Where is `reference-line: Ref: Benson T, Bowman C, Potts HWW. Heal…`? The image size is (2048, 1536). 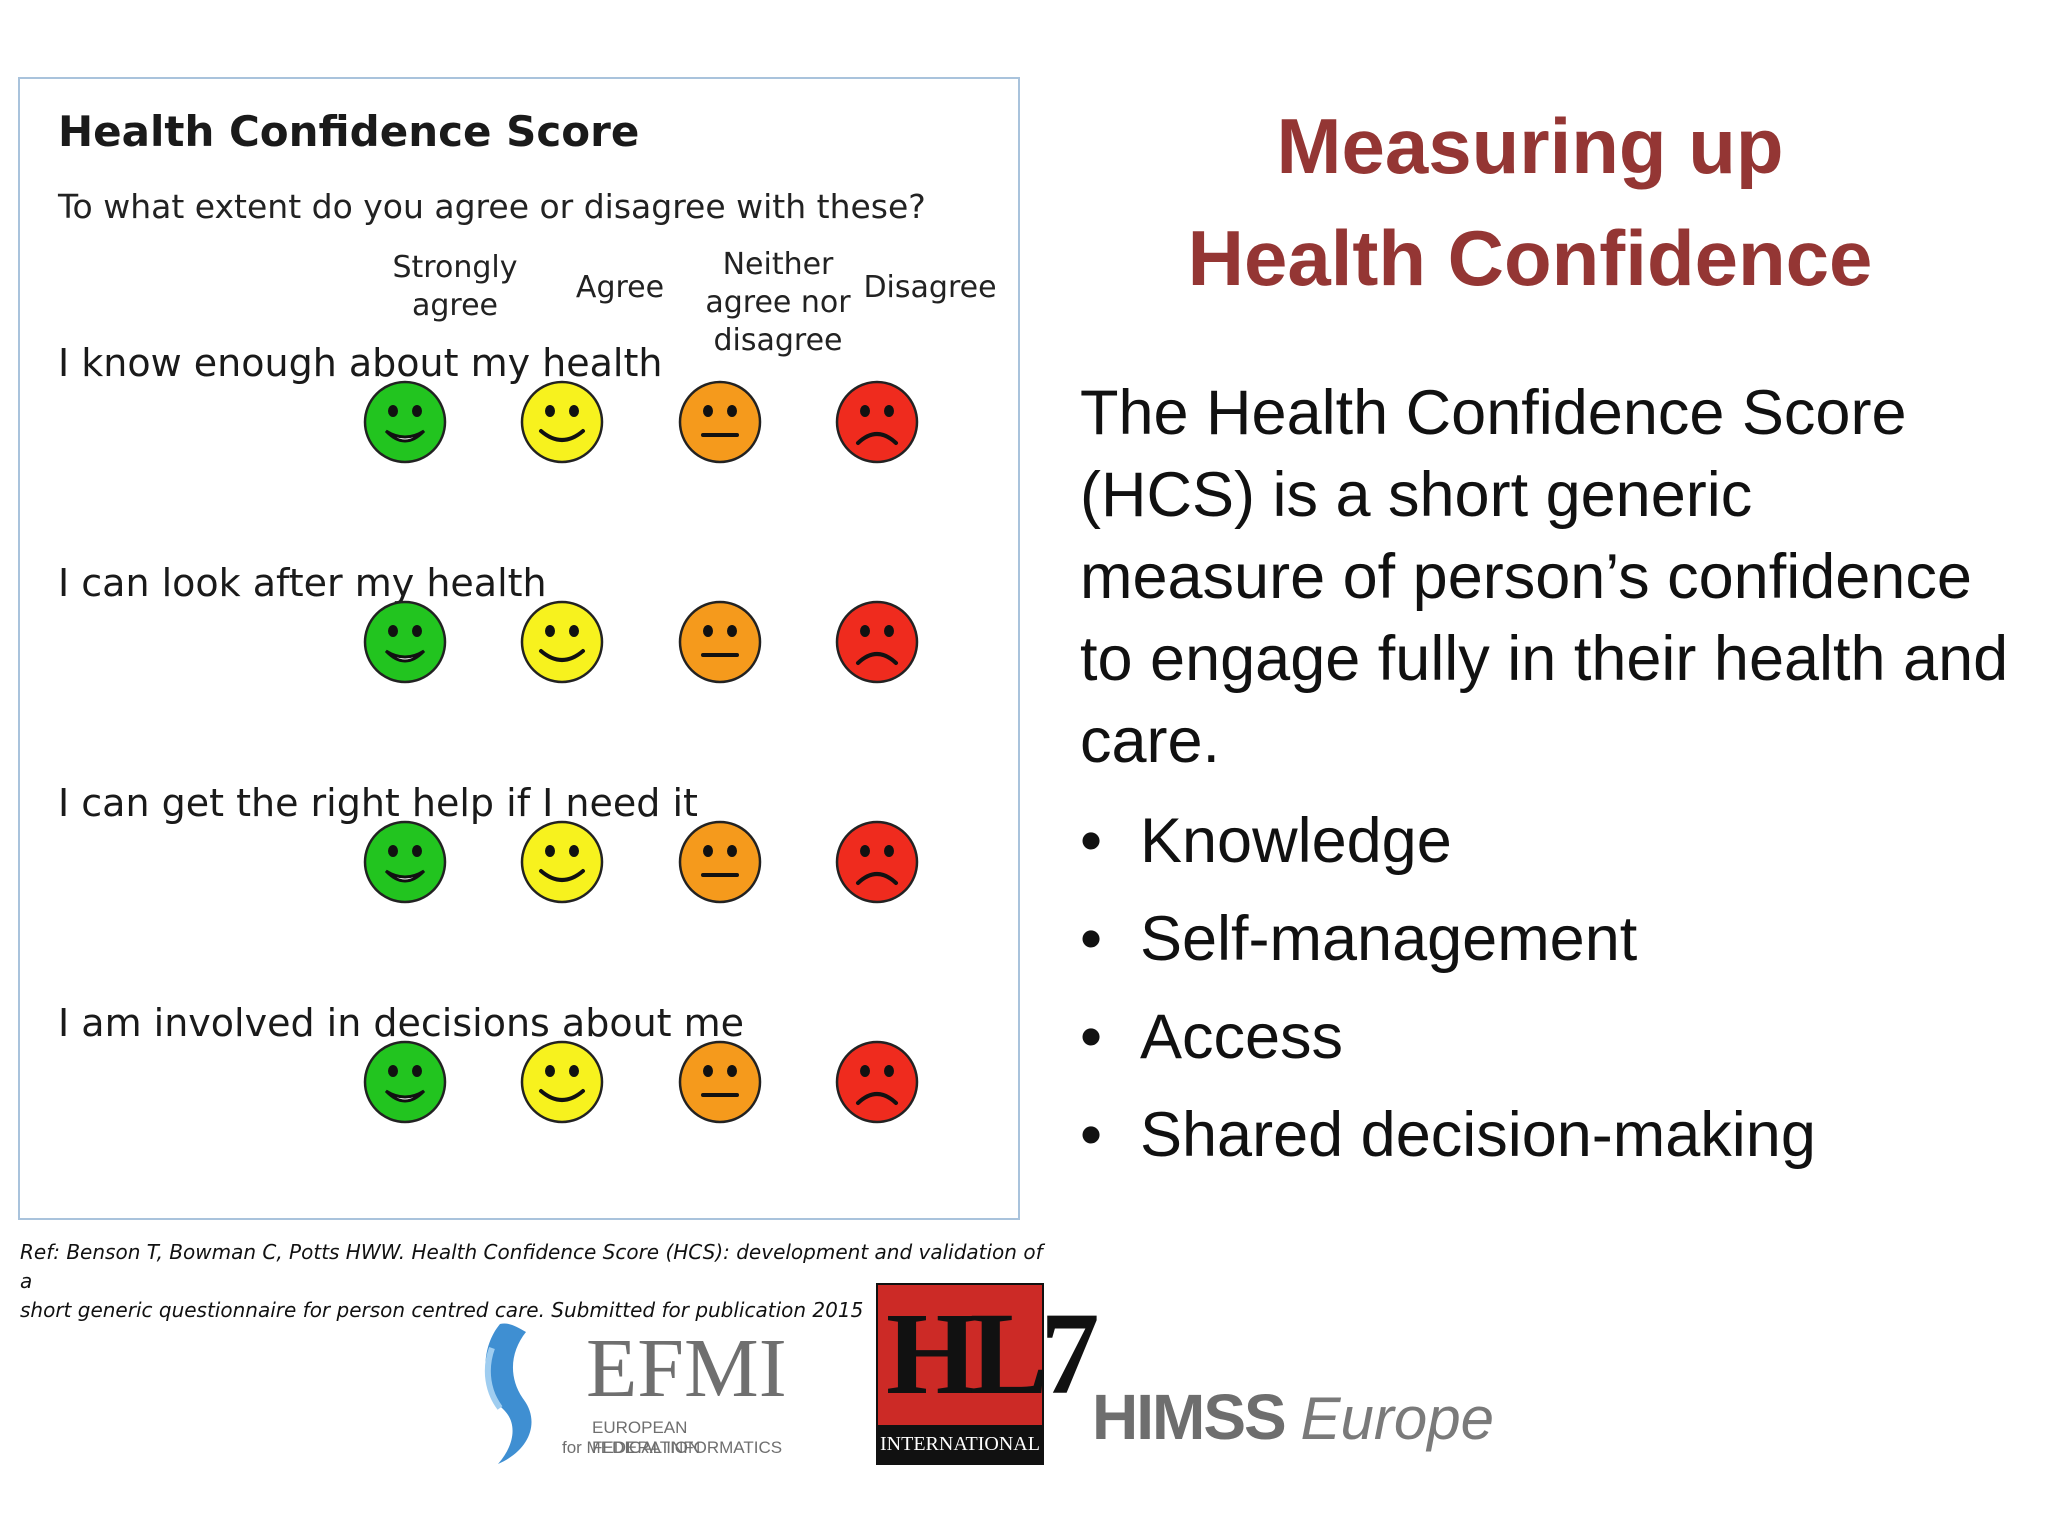
reference-line: Ref: Benson T, Bowman C, Potts HWW. Heal… is located at coordinates (531, 1266).